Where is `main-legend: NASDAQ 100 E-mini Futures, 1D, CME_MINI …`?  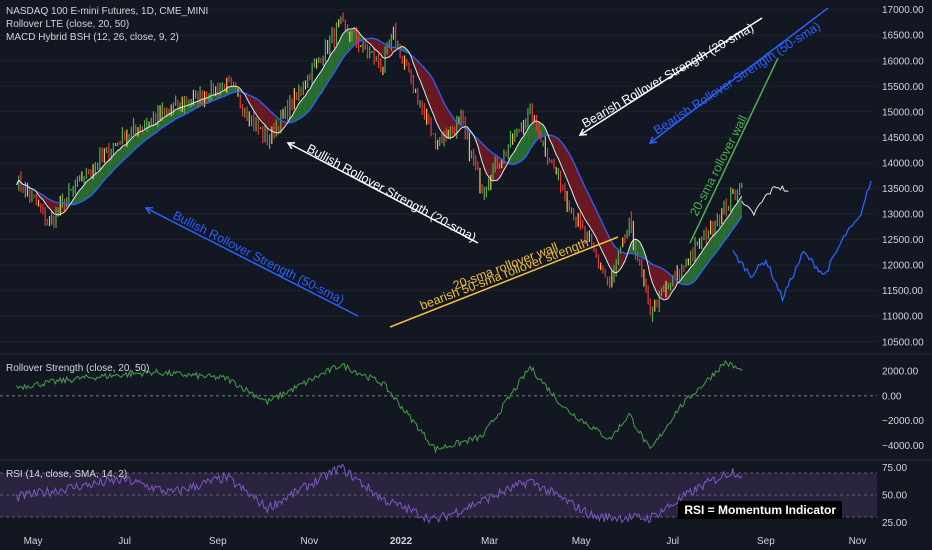
main-legend: NASDAQ 100 E-mini Futures, 1D, CME_MINI … is located at coordinates (107, 24).